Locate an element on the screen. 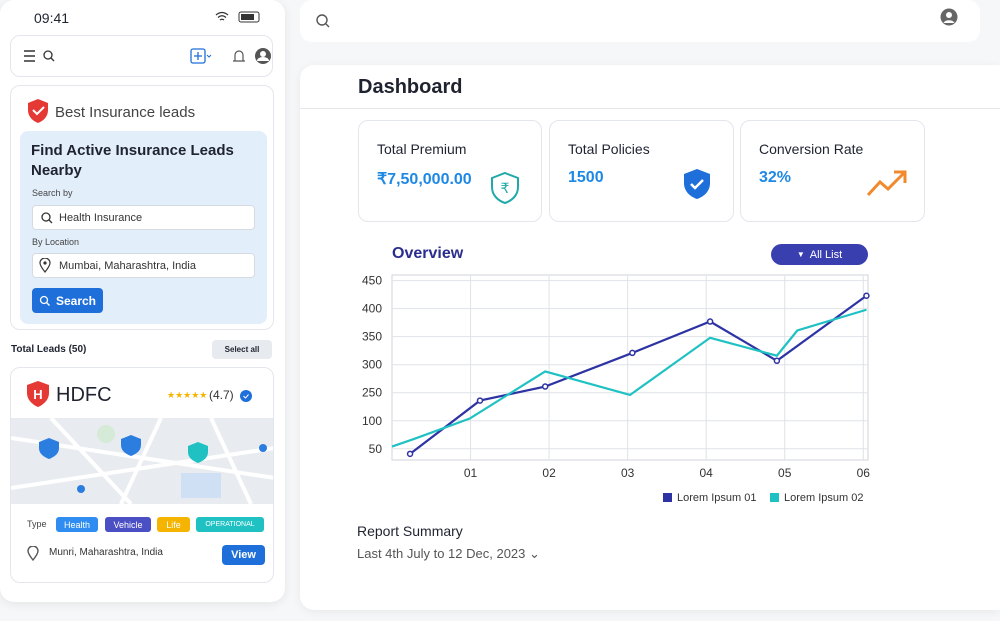  kpi-value: 1500 is located at coordinates (586, 177).